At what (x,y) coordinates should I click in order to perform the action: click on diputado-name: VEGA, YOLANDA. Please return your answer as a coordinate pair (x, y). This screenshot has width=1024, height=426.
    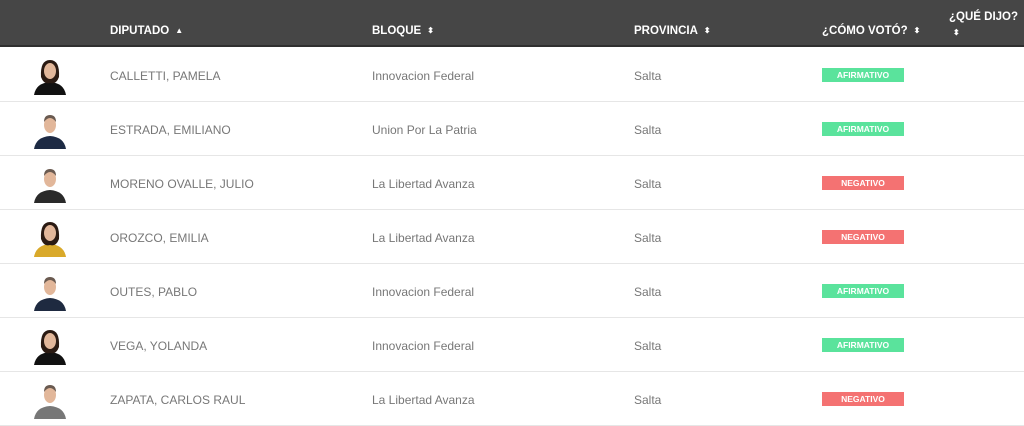
    Looking at the image, I should click on (159, 346).